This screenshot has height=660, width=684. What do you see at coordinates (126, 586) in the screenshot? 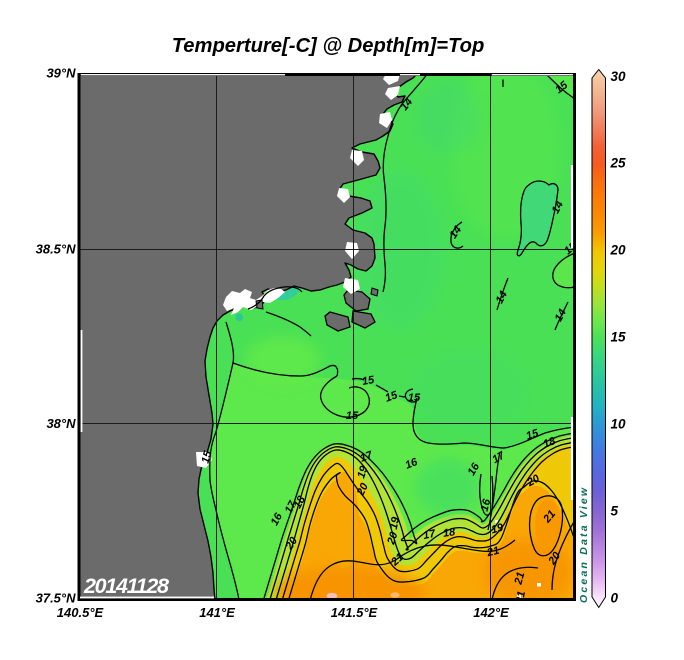
I see `svg-text: 20141128` at bounding box center [126, 586].